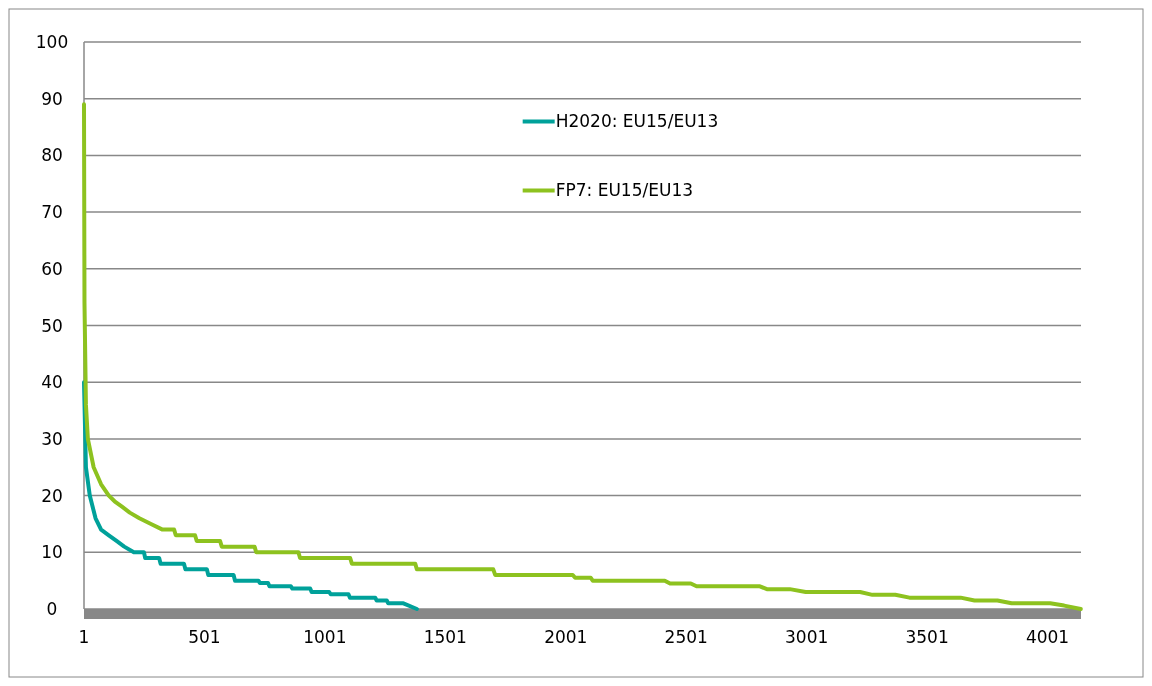  What do you see at coordinates (84, 637) in the screenshot?
I see `x-tick-label: 1` at bounding box center [84, 637].